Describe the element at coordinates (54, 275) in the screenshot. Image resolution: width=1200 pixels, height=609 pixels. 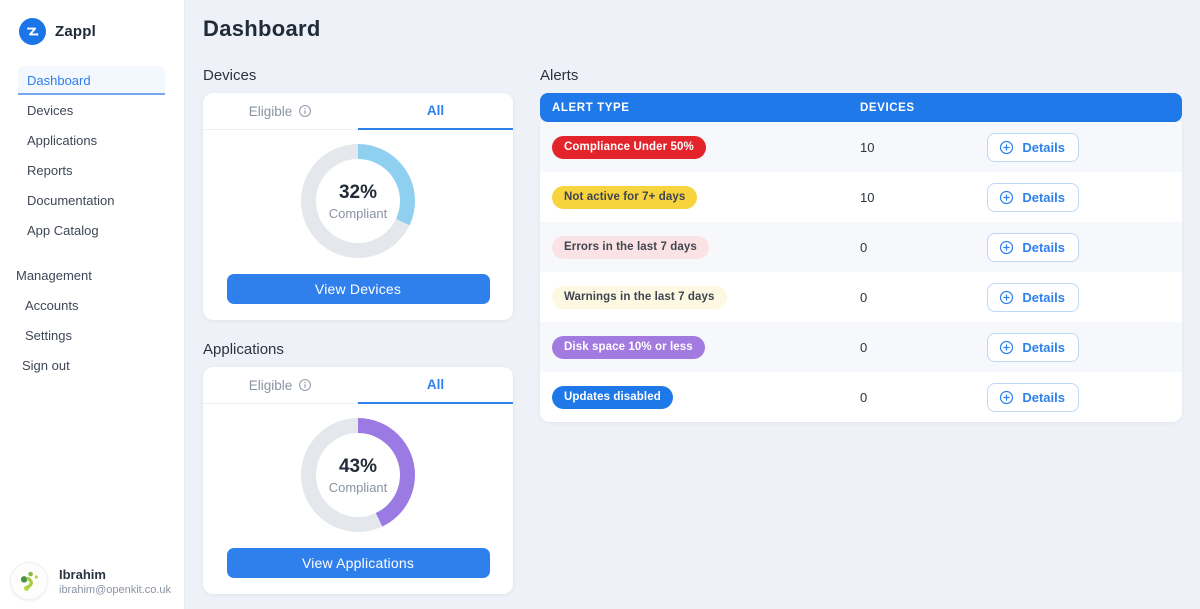
I see `sidebar-section-management: Management` at that location.